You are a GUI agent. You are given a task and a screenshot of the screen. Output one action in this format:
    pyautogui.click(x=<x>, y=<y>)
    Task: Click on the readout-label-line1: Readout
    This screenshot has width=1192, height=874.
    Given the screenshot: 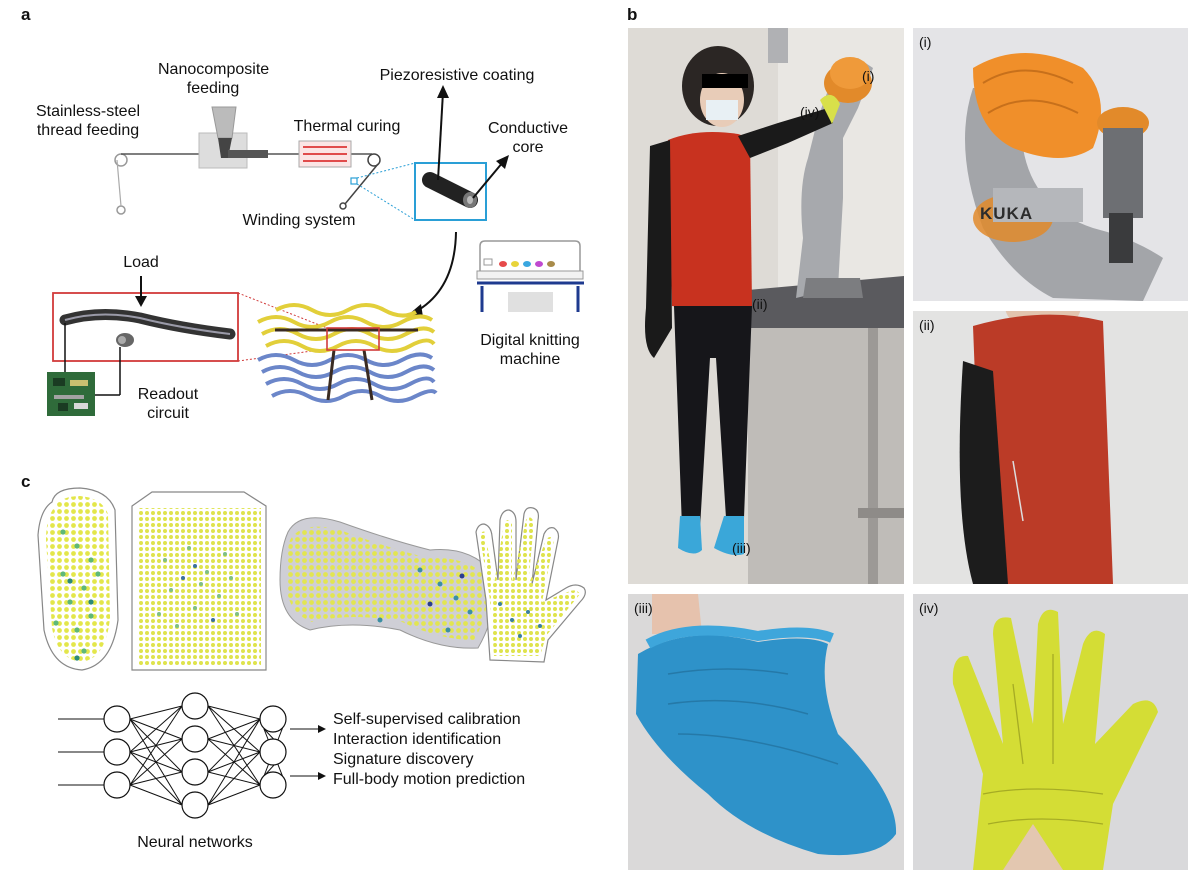 What is the action you would take?
    pyautogui.click(x=168, y=394)
    